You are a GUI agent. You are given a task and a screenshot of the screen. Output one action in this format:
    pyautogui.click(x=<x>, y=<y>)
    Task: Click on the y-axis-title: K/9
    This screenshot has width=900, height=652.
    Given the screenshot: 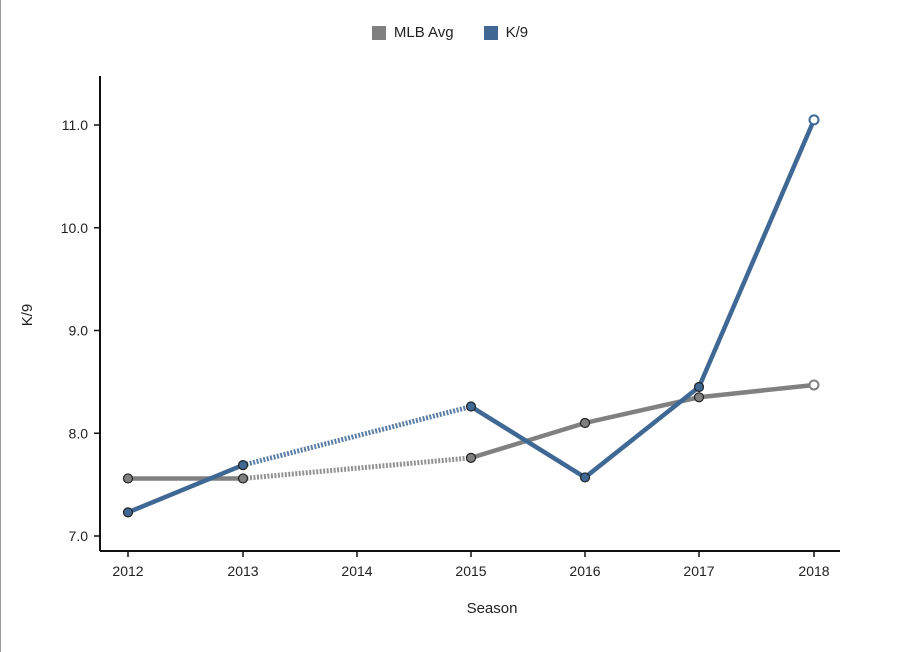 What is the action you would take?
    pyautogui.click(x=27, y=315)
    